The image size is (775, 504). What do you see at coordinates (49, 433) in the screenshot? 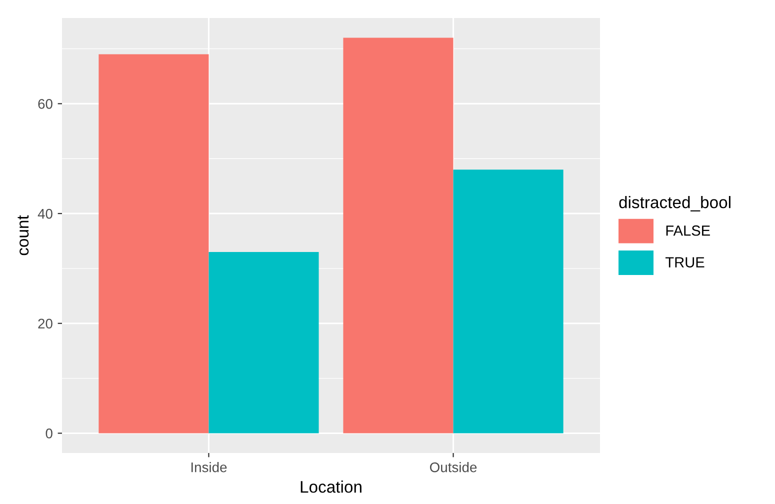
I see `y-tick-label: 0` at bounding box center [49, 433].